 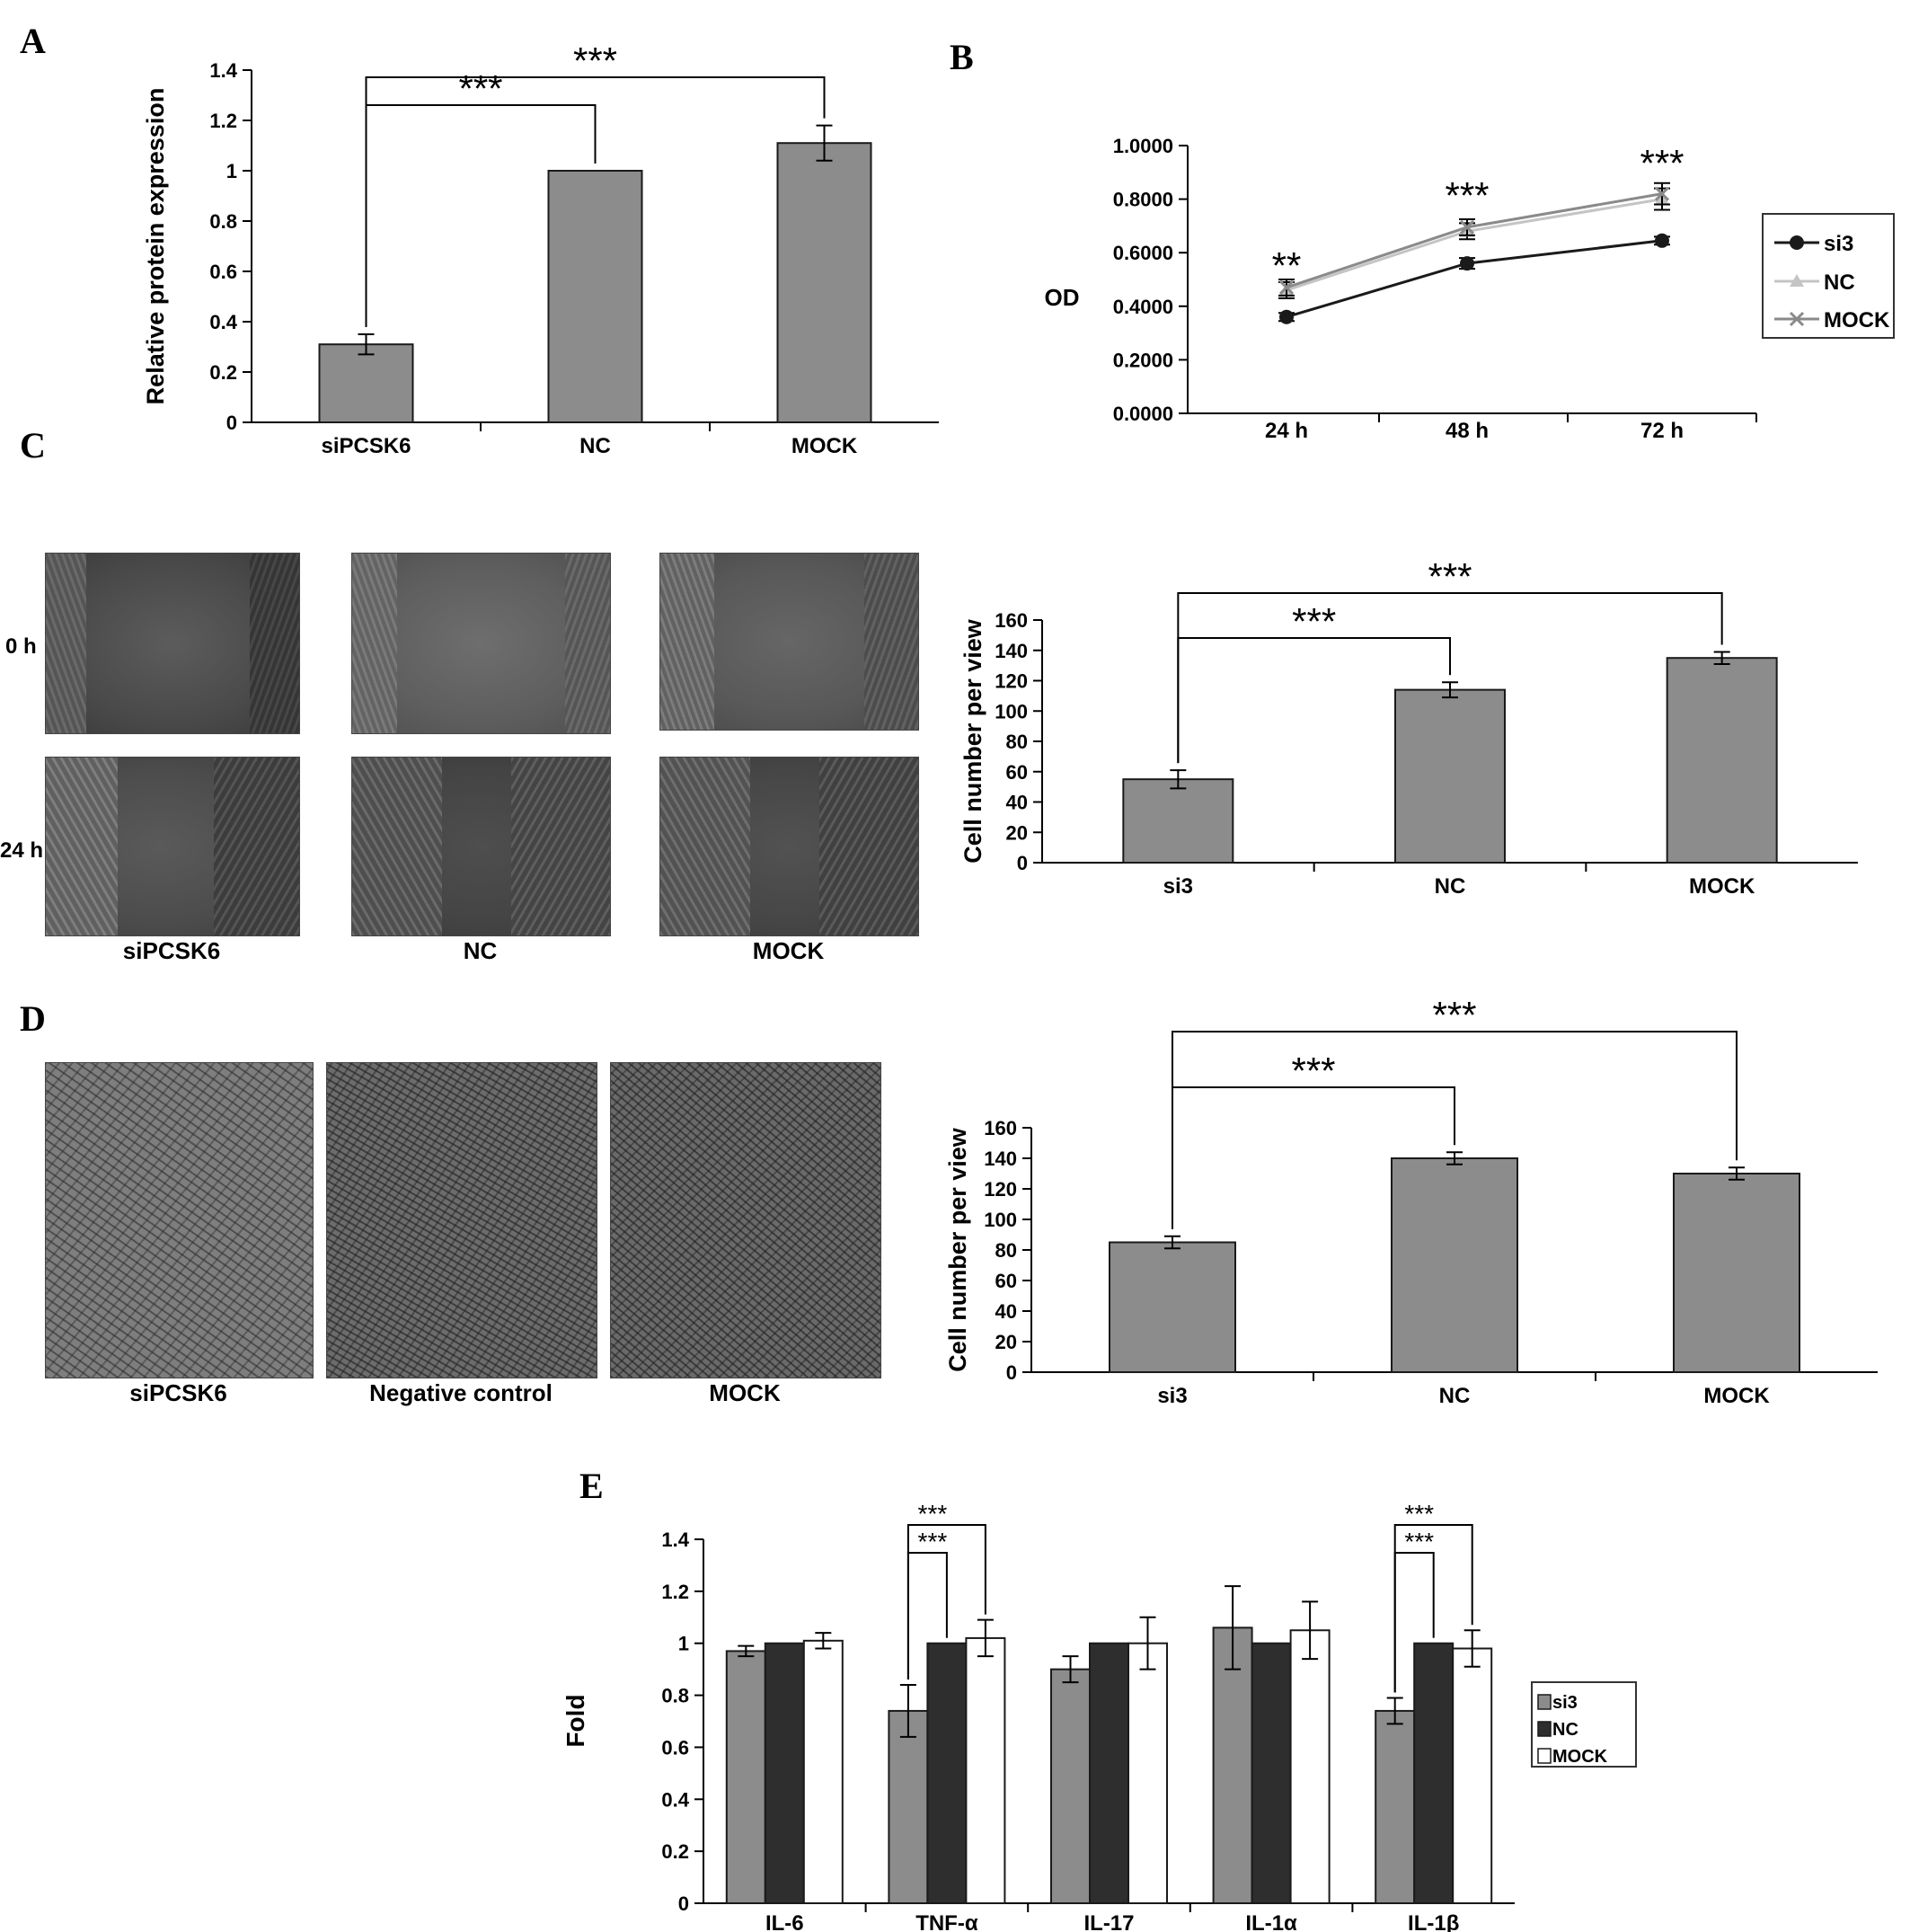 I want to click on caption-d-sipcsk6: siPCSK6, so click(x=178, y=1392).